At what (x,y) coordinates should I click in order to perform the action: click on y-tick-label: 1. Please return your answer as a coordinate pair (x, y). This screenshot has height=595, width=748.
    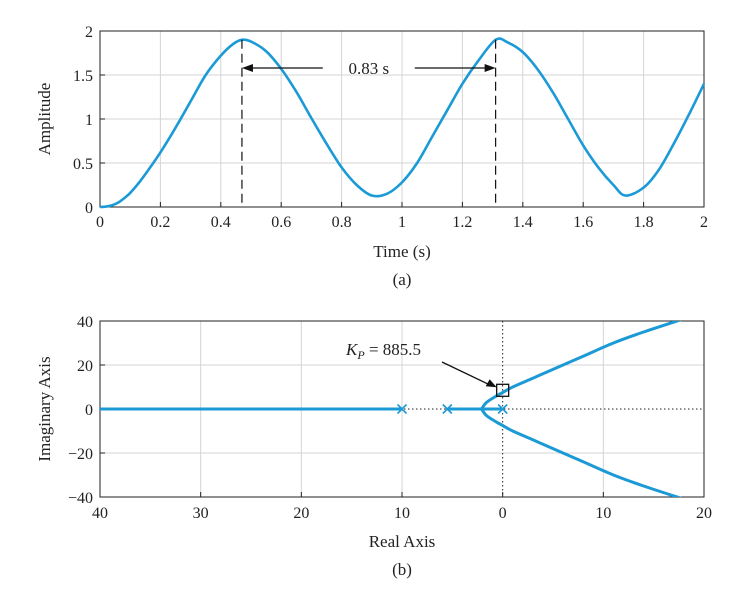
    Looking at the image, I should click on (89, 120).